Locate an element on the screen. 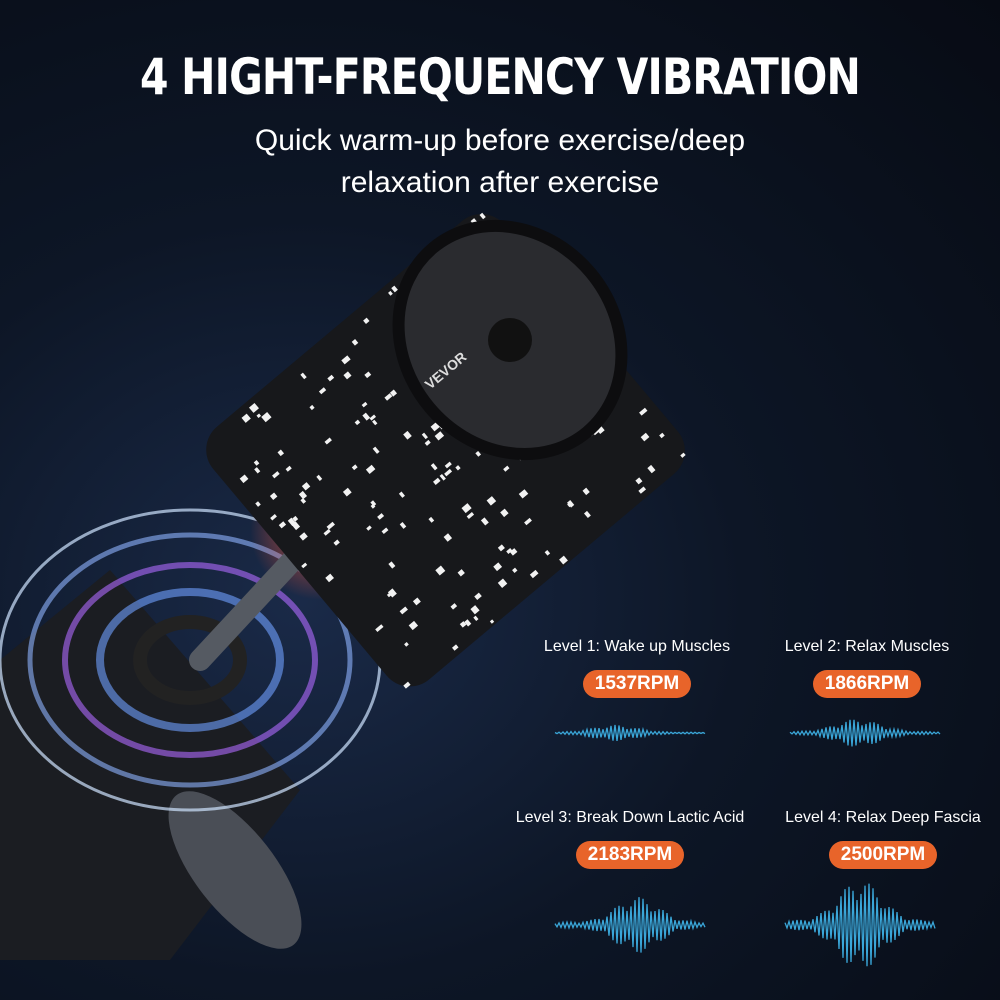 The image size is (1000, 1000). level-4: Level 4: Relax Deep Fascia 2500RPM is located at coordinates (876, 839).